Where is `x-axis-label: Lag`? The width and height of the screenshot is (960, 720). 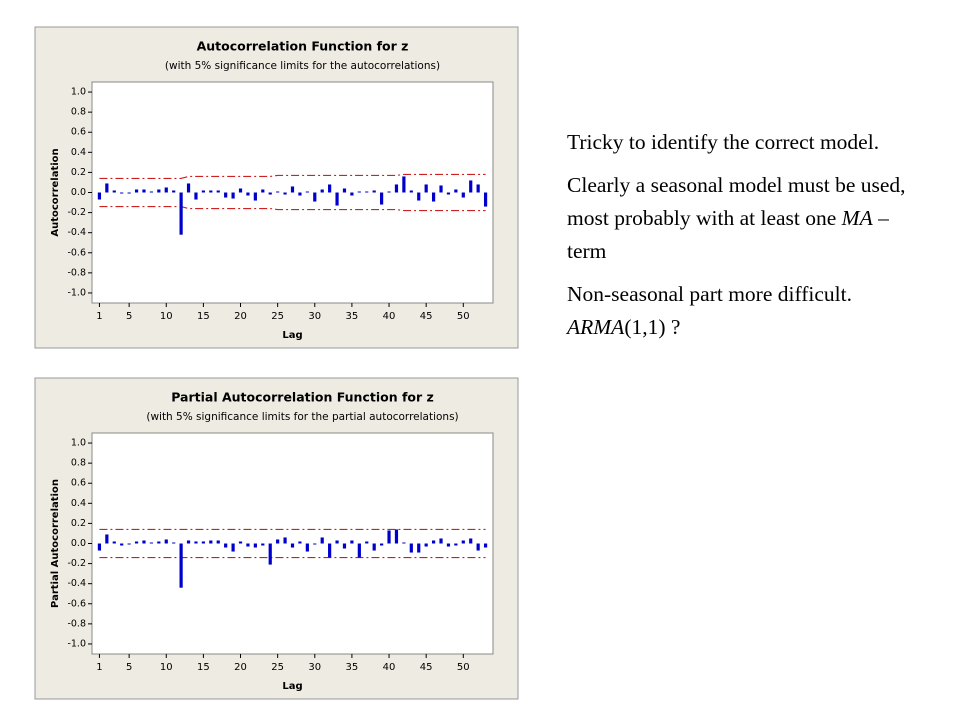 x-axis-label: Lag is located at coordinates (292, 335).